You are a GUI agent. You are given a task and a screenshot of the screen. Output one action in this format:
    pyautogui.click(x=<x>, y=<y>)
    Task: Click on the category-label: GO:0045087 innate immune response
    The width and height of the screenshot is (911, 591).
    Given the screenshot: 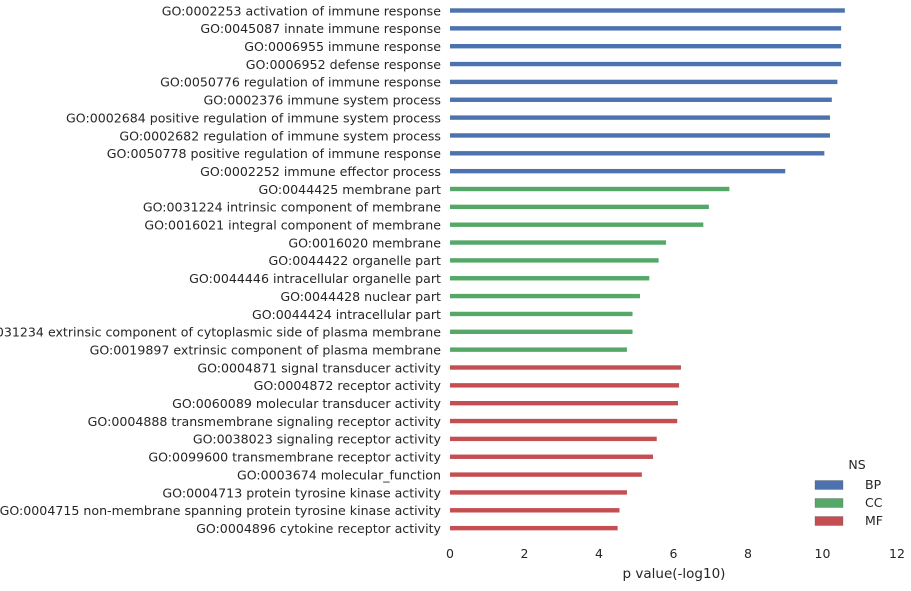 What is the action you would take?
    pyautogui.click(x=320, y=28)
    